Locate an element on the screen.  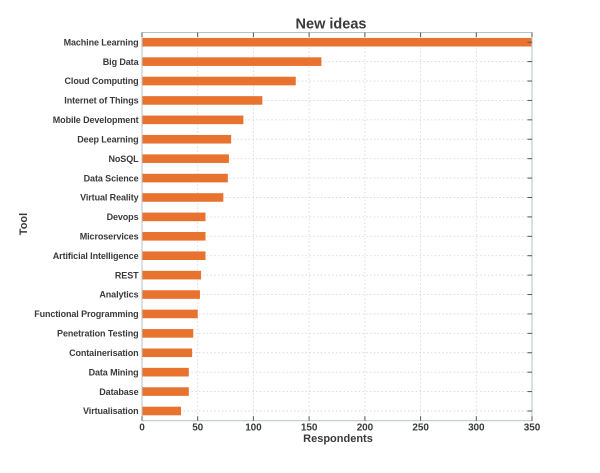
svg-text: Machine Learning is located at coordinates (101, 42).